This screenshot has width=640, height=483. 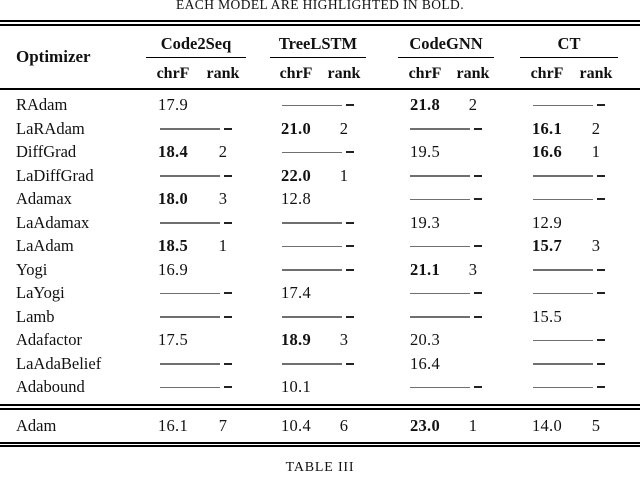 I want to click on table-row-adamax: Adamax 18.0 3 12.8, so click(x=320, y=200).